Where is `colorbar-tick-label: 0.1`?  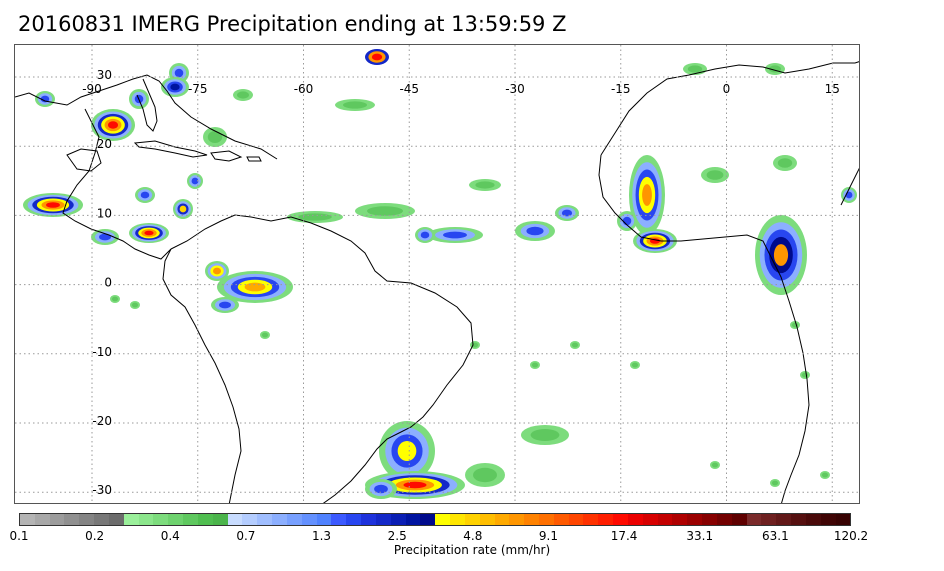 colorbar-tick-label: 0.1 is located at coordinates (19, 536).